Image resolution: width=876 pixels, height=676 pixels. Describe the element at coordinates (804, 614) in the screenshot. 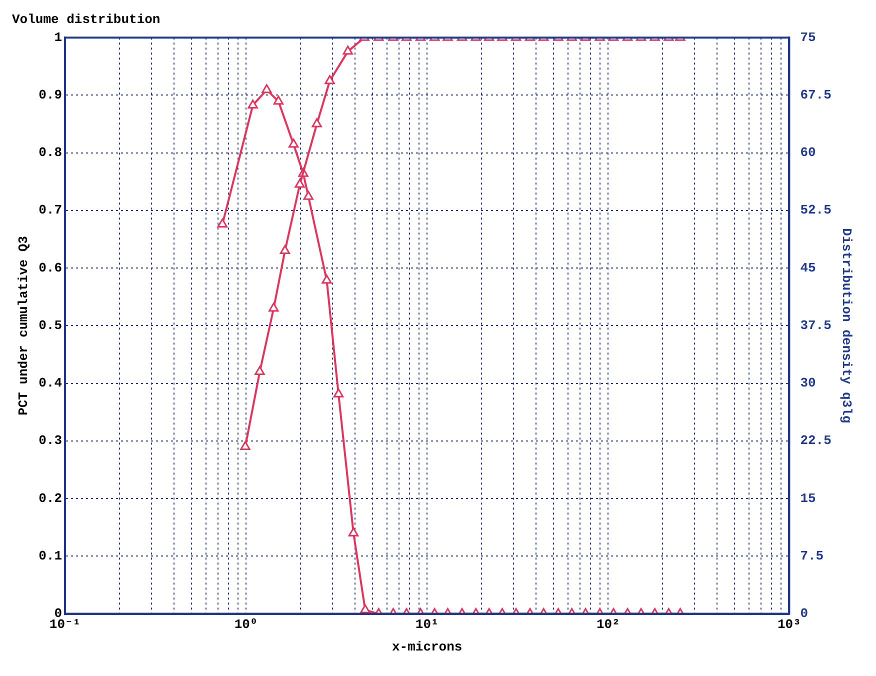

I see `y2-tick-label: 0` at that location.